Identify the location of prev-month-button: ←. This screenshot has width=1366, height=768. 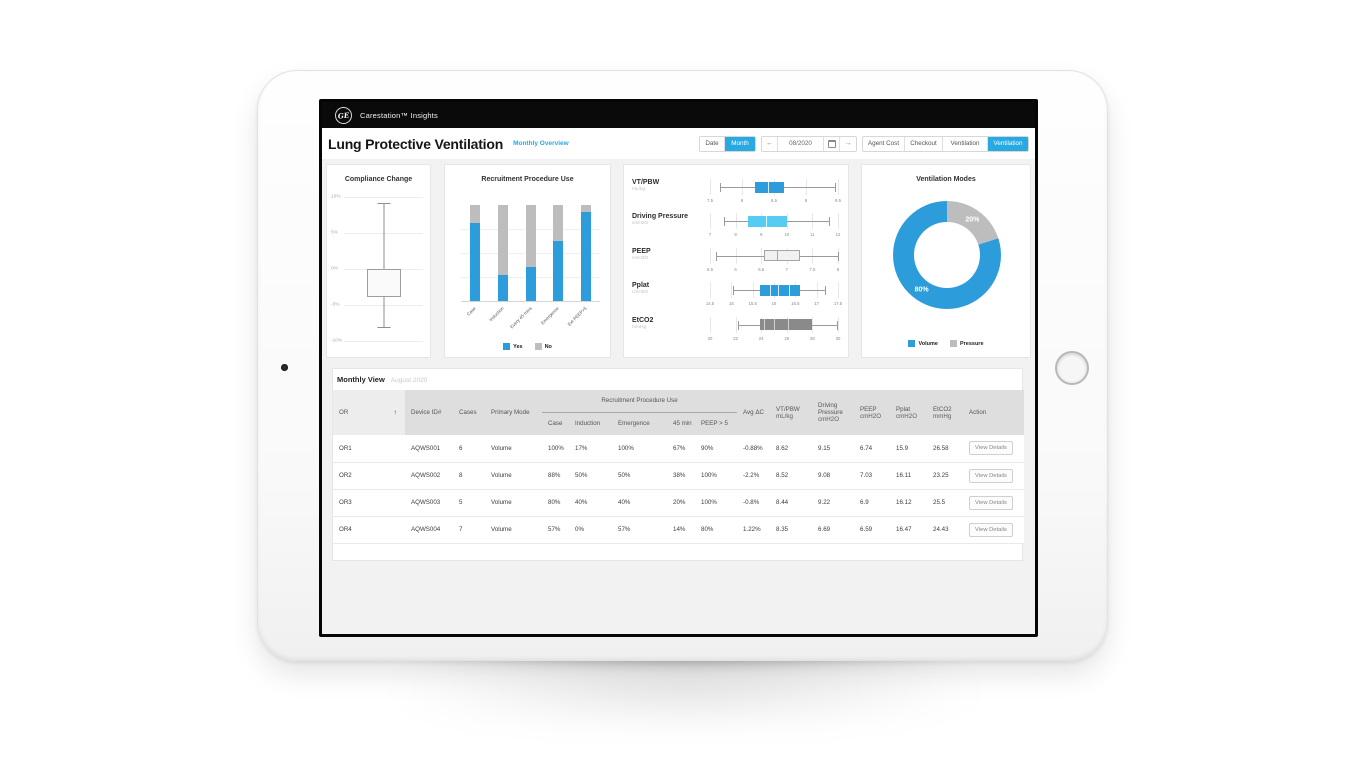
(770, 143).